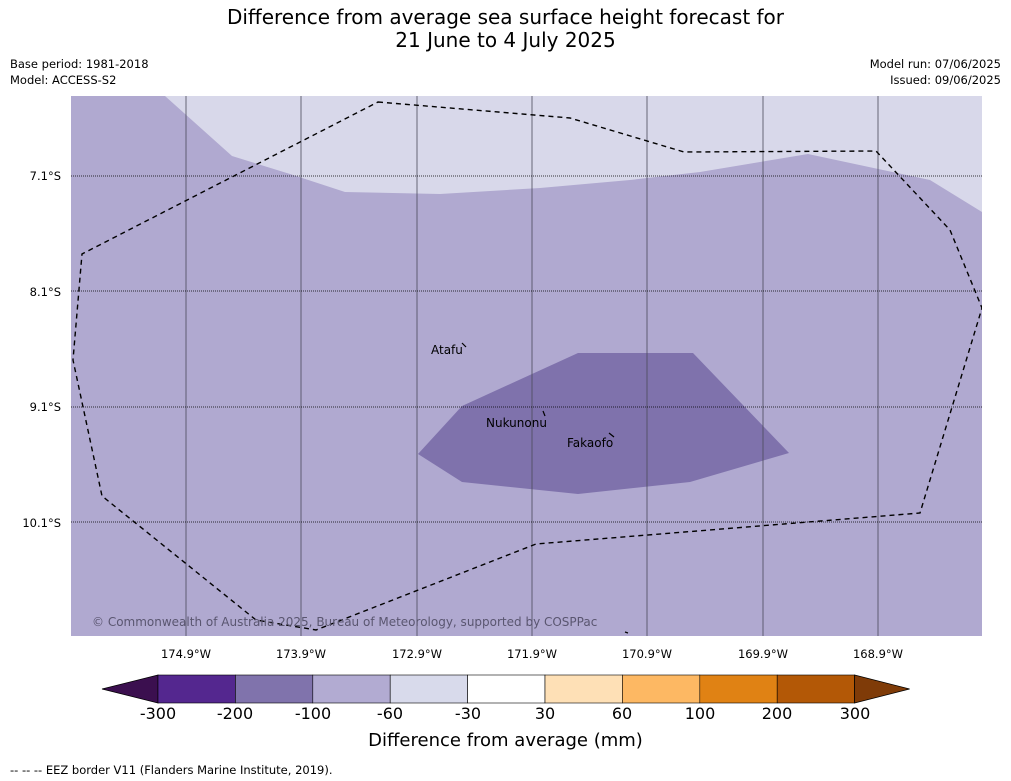  Describe the element at coordinates (390, 713) in the screenshot. I see `cb-tick-4: -60` at that location.